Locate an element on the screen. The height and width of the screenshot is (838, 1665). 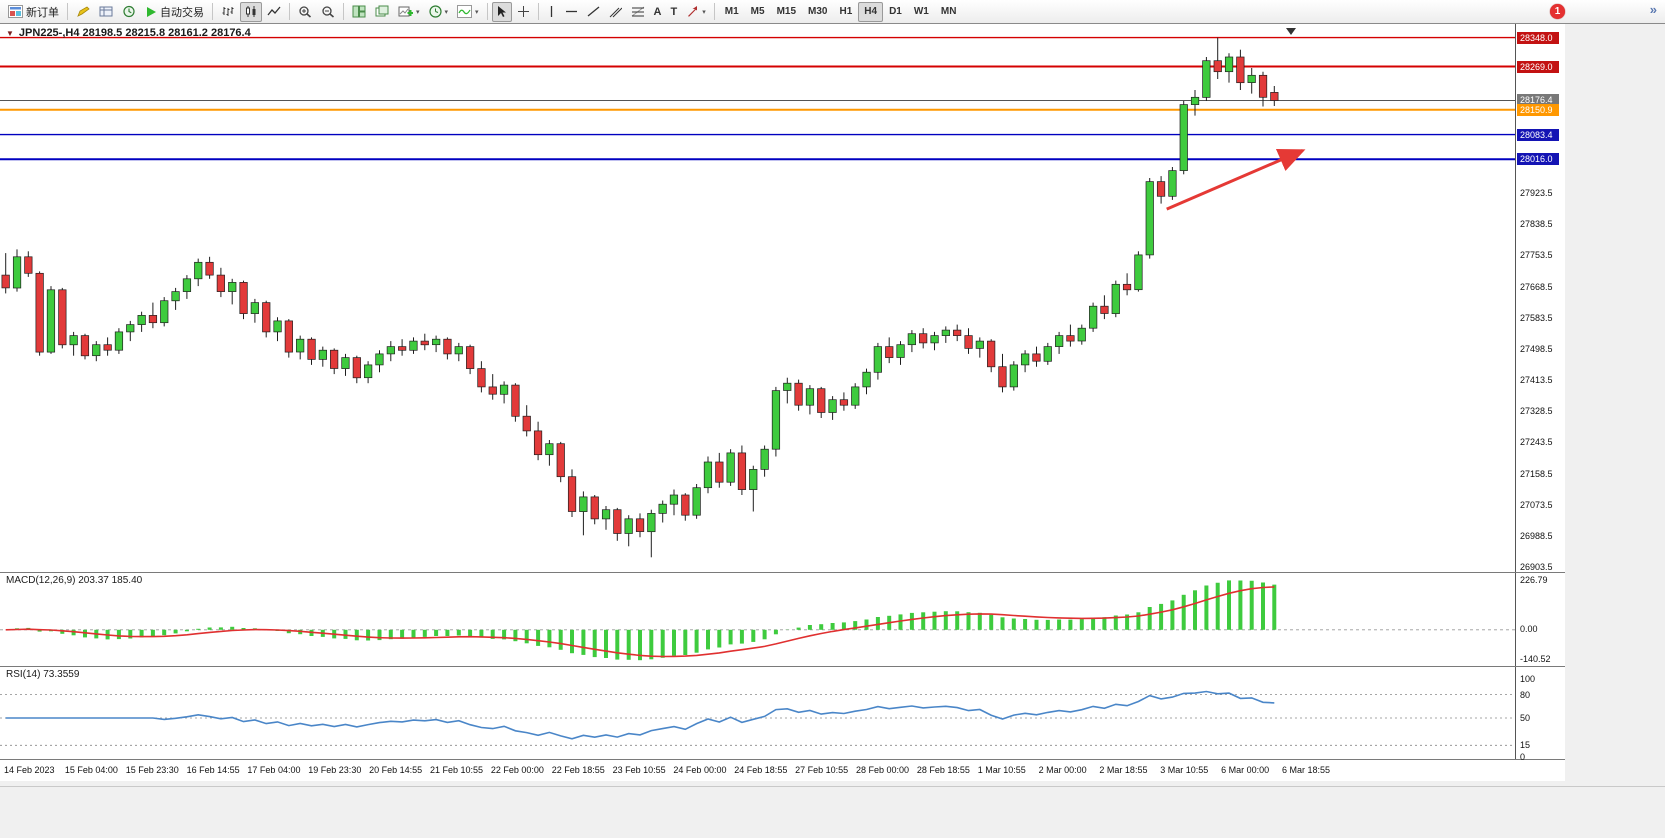
horizontal-line-button is located at coordinates (571, 12).